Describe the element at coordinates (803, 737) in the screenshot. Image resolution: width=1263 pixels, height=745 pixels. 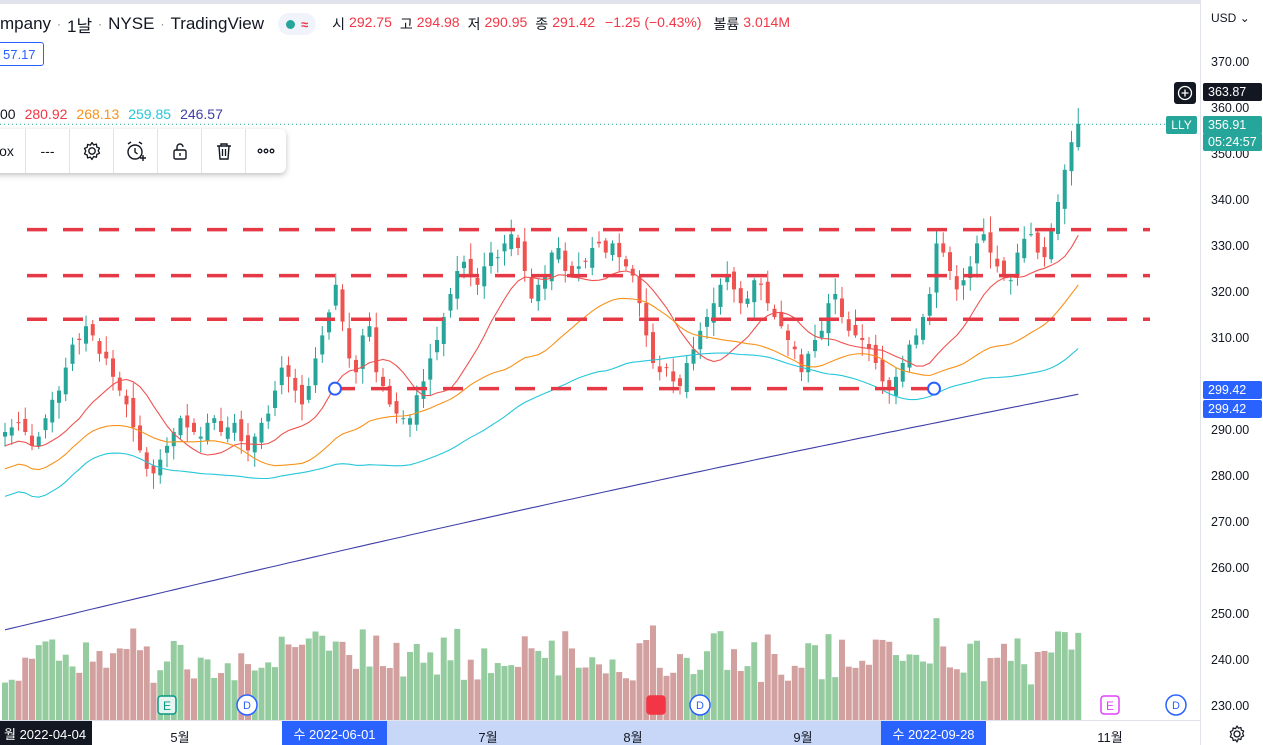
I see `time-tick: 9월` at that location.